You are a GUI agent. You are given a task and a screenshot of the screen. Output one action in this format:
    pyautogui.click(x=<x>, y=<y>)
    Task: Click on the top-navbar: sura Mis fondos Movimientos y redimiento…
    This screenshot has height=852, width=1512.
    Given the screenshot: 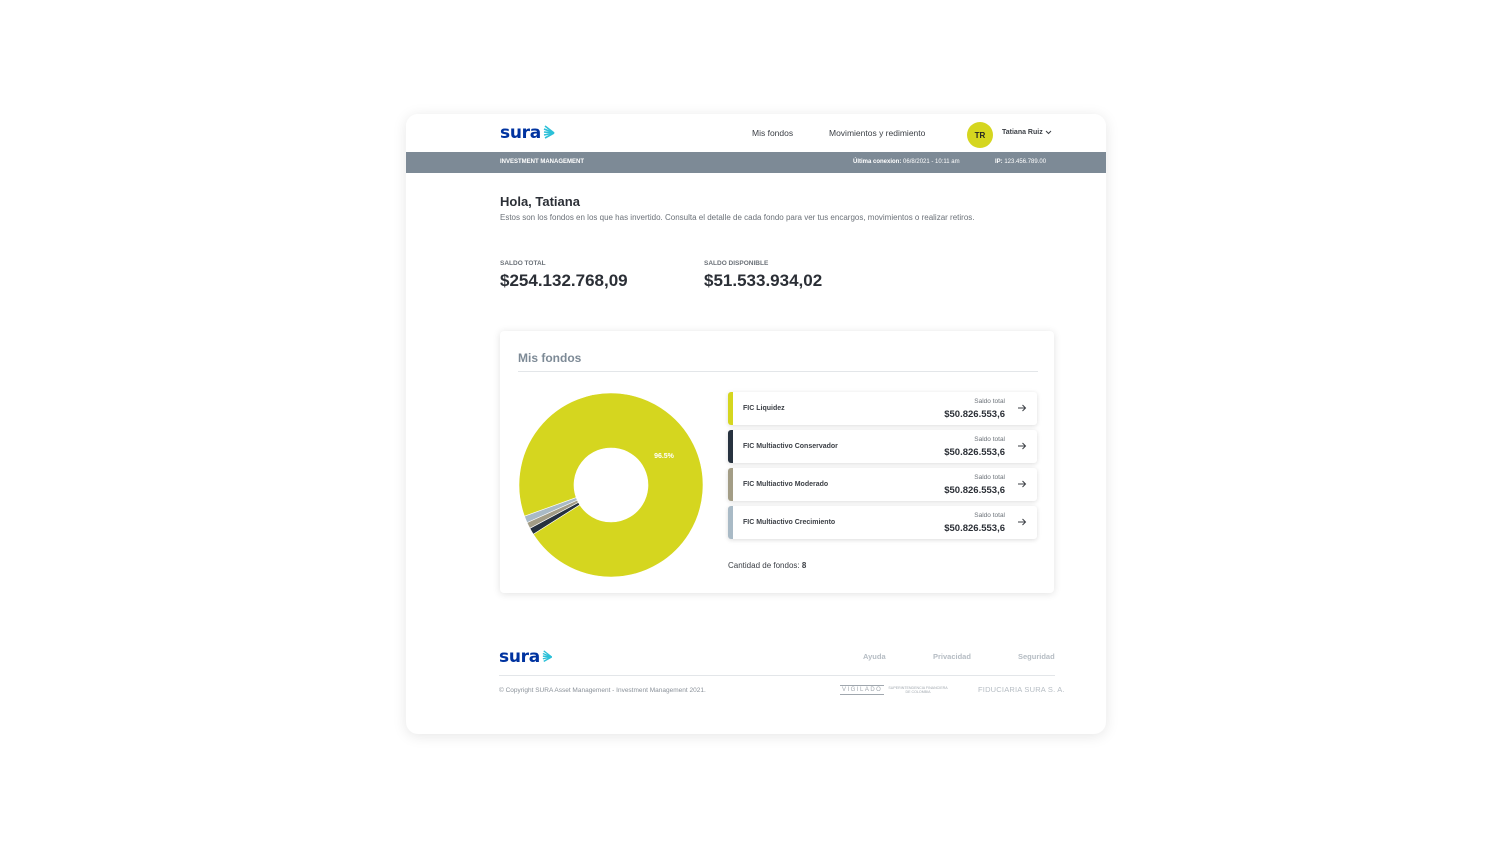 What is the action you would take?
    pyautogui.click(x=756, y=133)
    